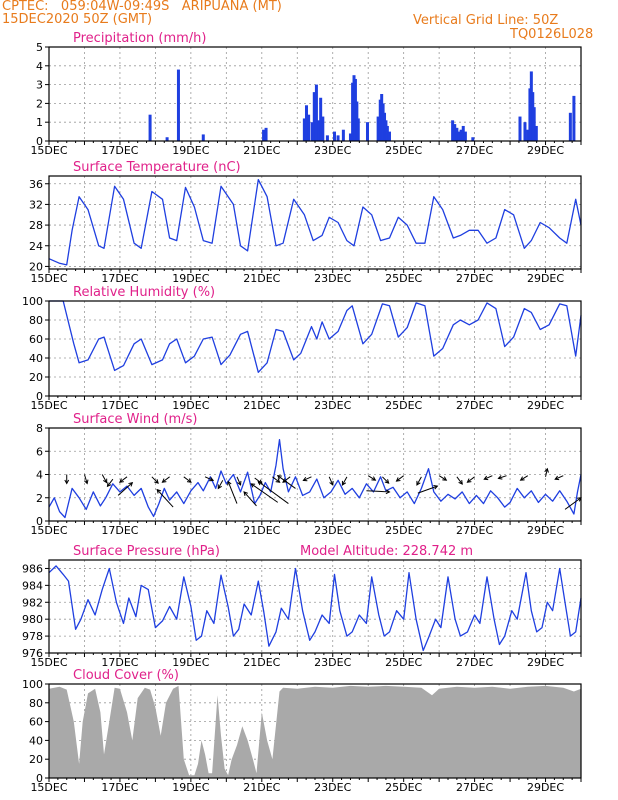 This screenshot has height=800, width=618. What do you see at coordinates (36, 358) in the screenshot?
I see `rh-ytick-label: 40` at bounding box center [36, 358].